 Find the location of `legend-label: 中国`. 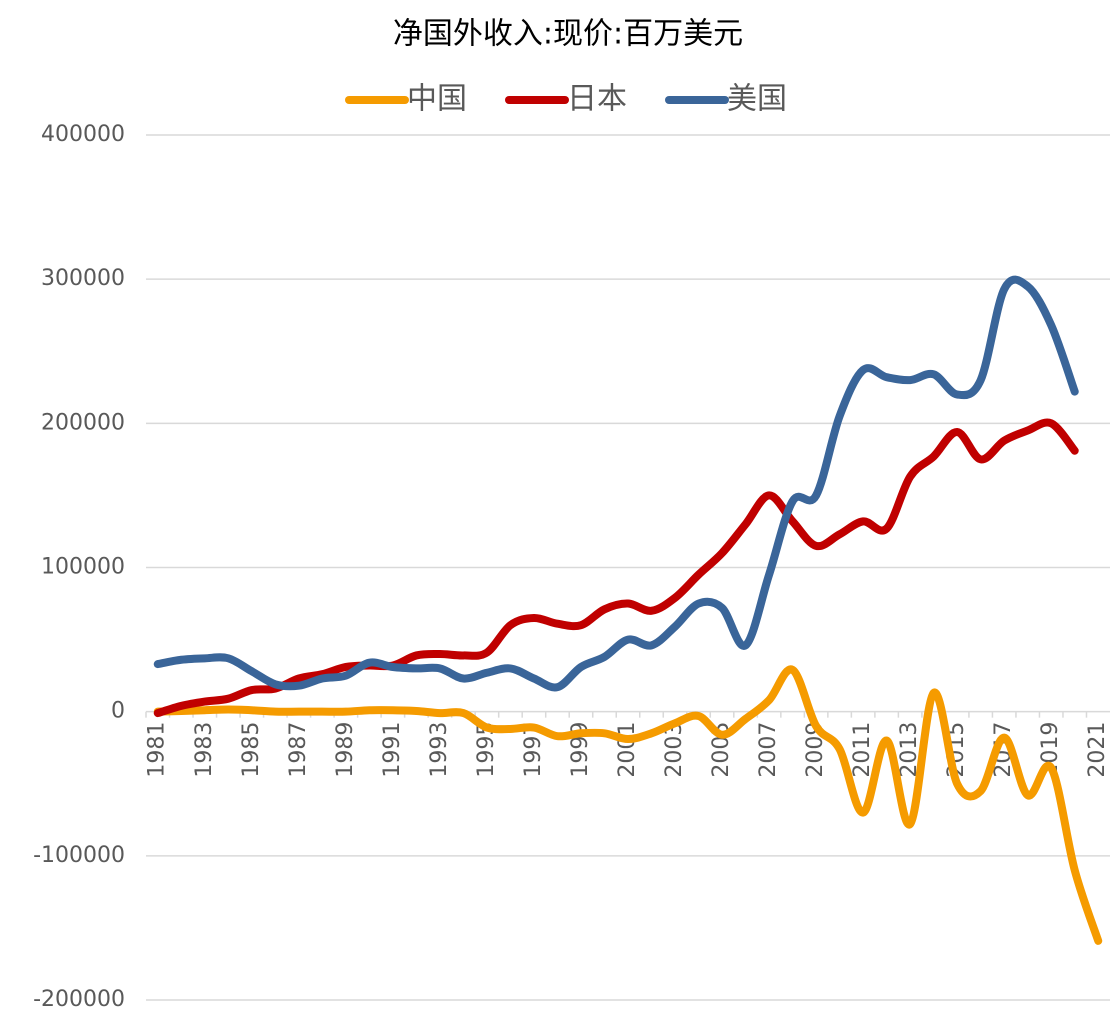

legend-label: 中国 is located at coordinates (437, 99).